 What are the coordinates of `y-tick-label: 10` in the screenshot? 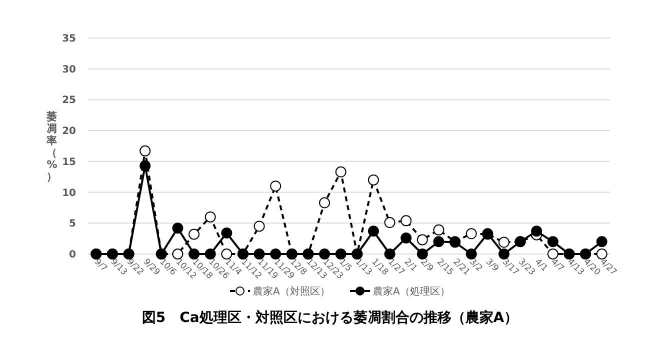 It's located at (69, 193).